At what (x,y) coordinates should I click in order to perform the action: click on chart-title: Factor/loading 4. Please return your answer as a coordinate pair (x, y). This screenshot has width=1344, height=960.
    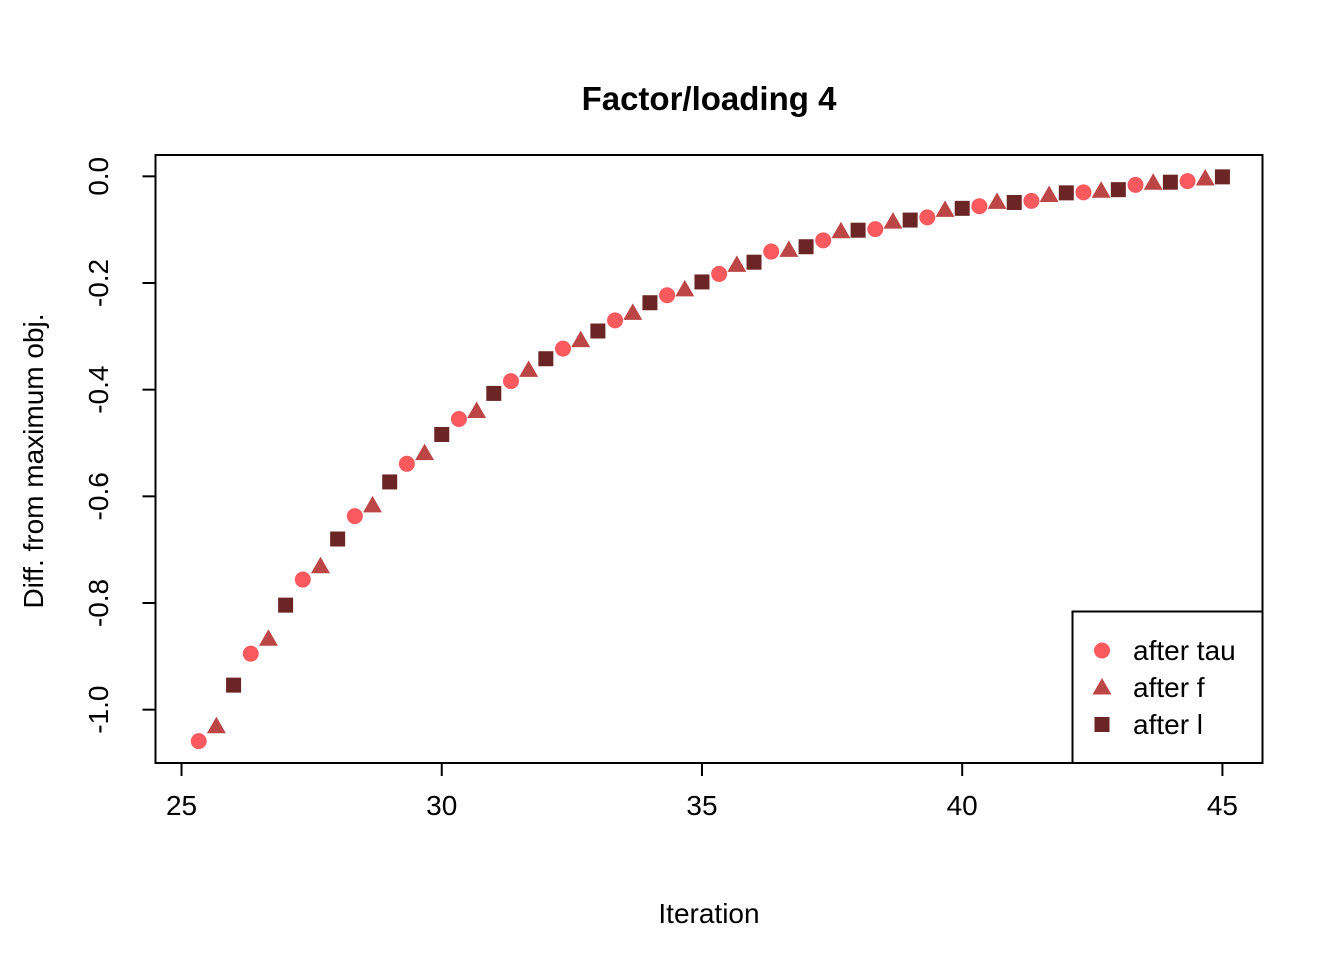
    Looking at the image, I should click on (709, 98).